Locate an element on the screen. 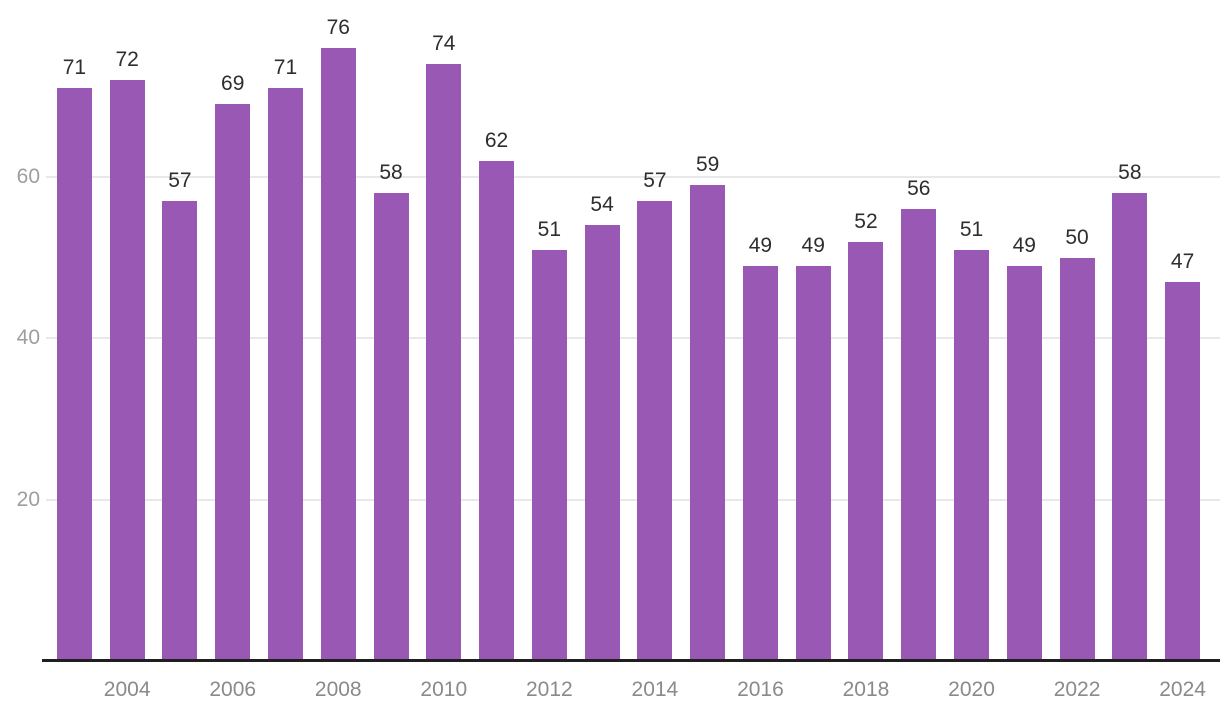  bar-2005 is located at coordinates (180, 431).